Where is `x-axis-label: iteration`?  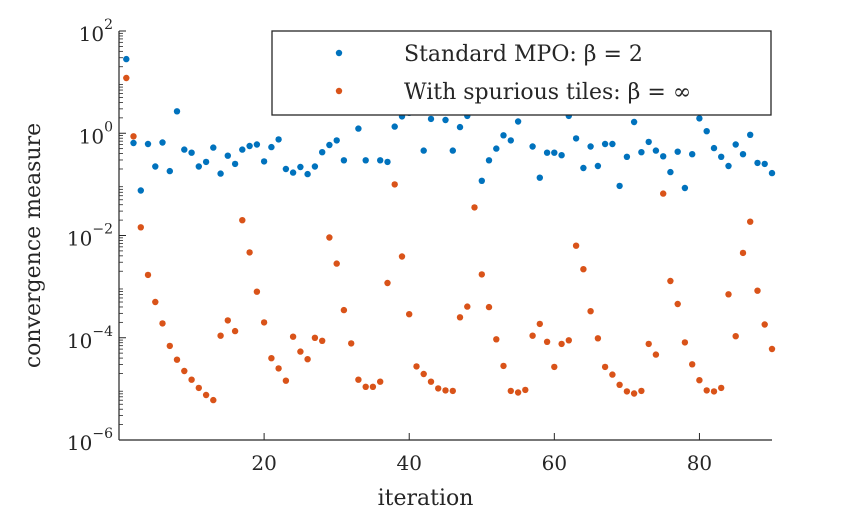
x-axis-label: iteration is located at coordinates (426, 498).